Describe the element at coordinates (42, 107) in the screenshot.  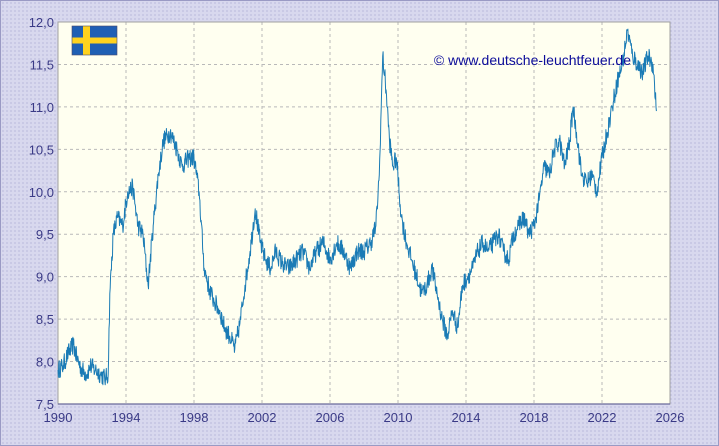
I see `y-tick-label: 11,0` at that location.